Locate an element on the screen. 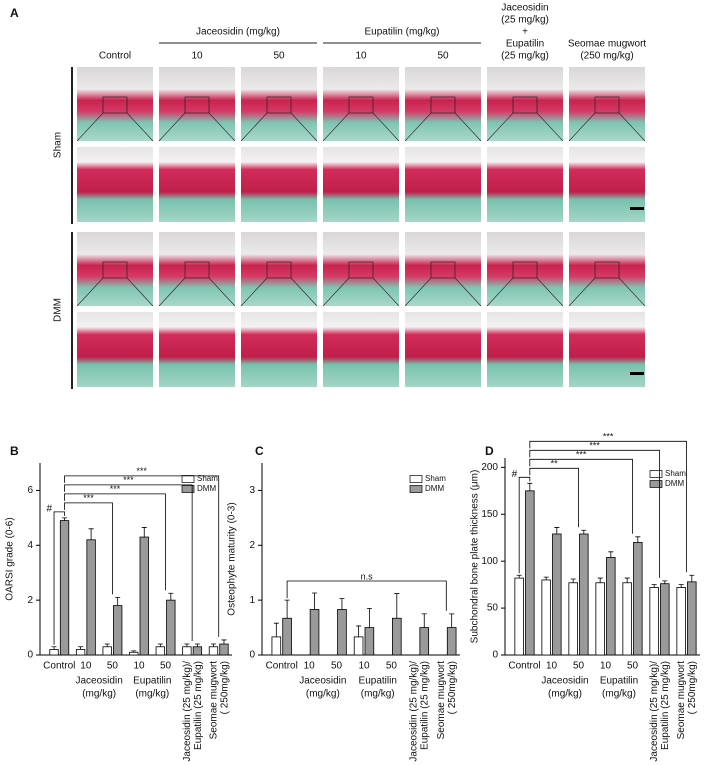 This screenshot has height=765, width=709. y-axis-label: OARSI grade (0-6) is located at coordinates (10, 558).